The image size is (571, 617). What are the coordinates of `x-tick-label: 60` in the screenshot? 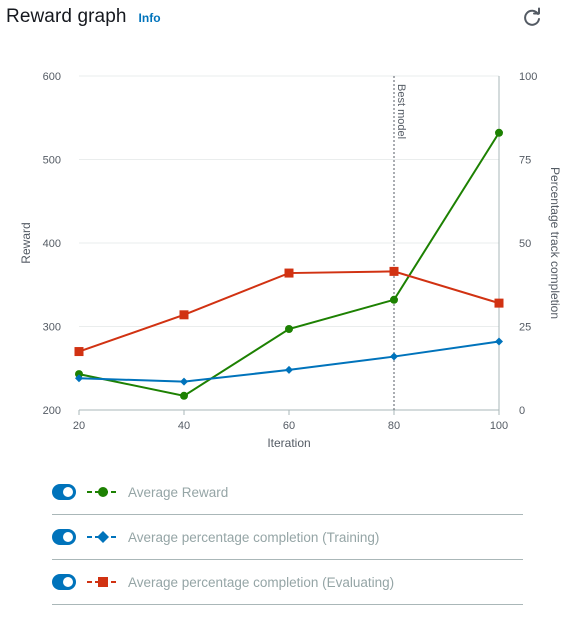 It's located at (289, 426).